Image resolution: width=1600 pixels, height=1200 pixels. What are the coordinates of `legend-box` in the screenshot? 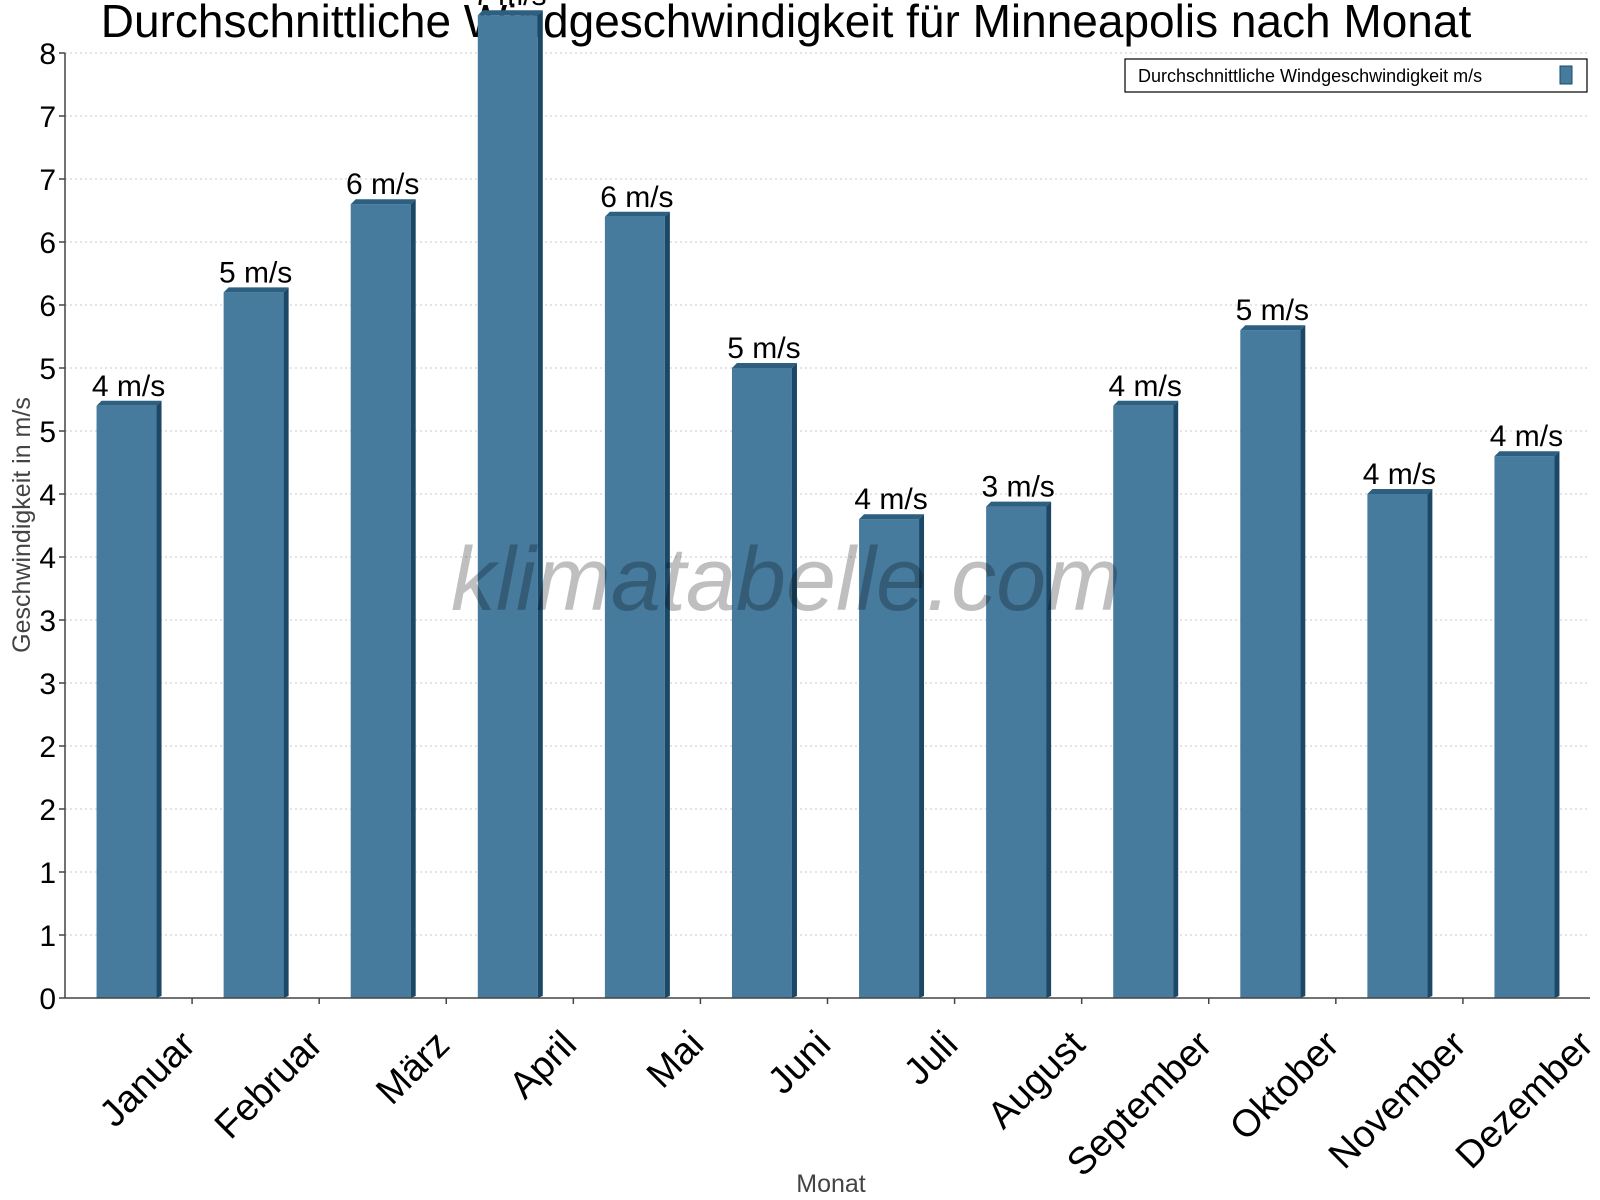 It's located at (1356, 75).